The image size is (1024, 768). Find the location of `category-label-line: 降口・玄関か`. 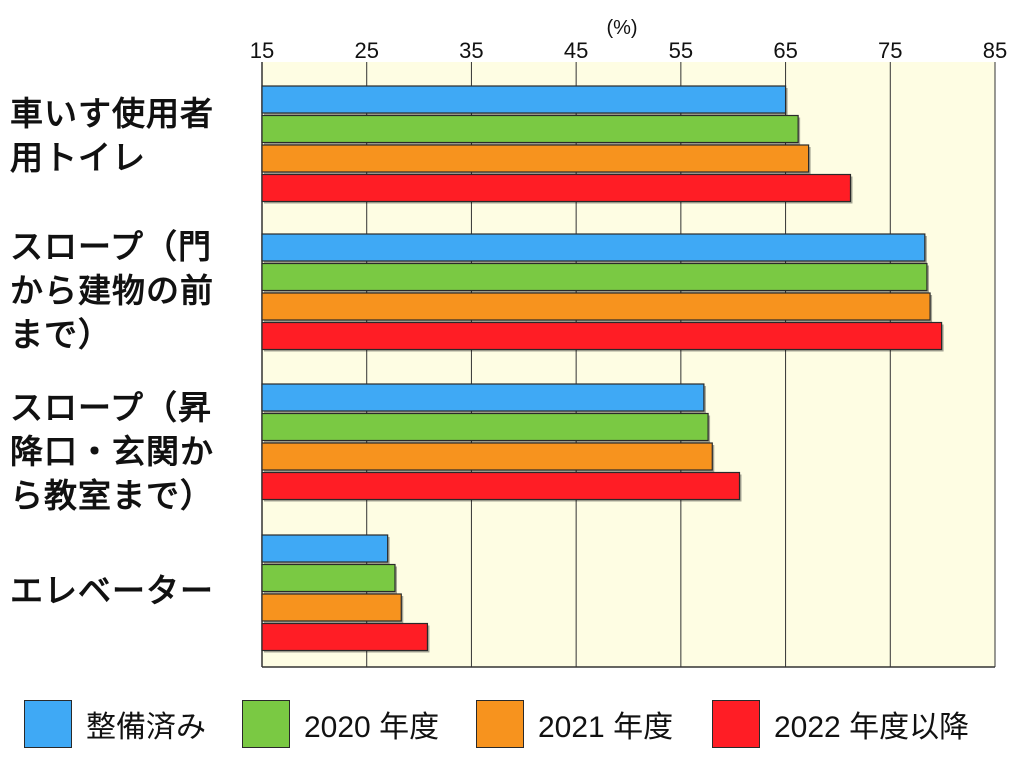

category-label-line: 降口・玄関か is located at coordinates (112, 451).